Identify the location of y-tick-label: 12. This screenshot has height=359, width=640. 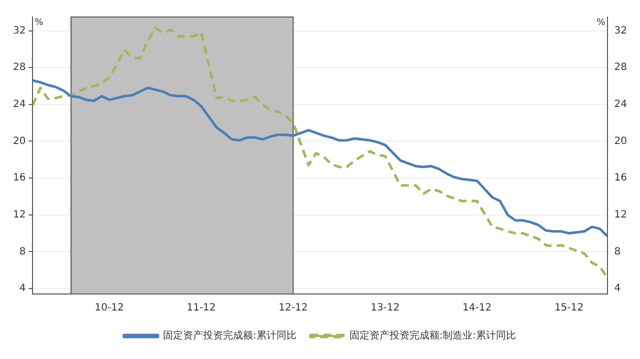
(19, 214).